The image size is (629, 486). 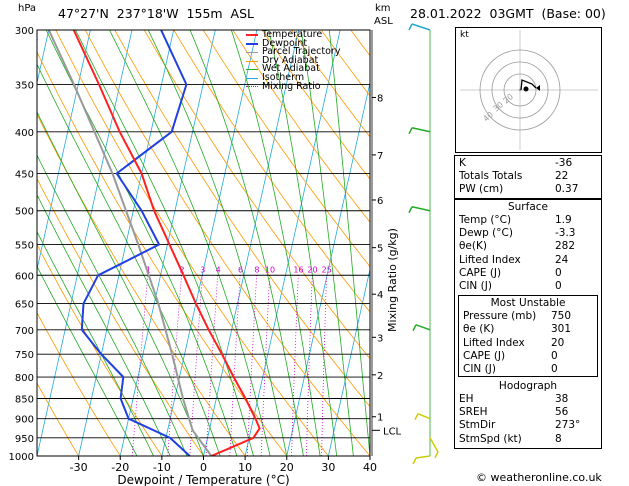 What do you see at coordinates (291, 69) in the screenshot?
I see `legend-label: Wet Adiabat` at bounding box center [291, 69].